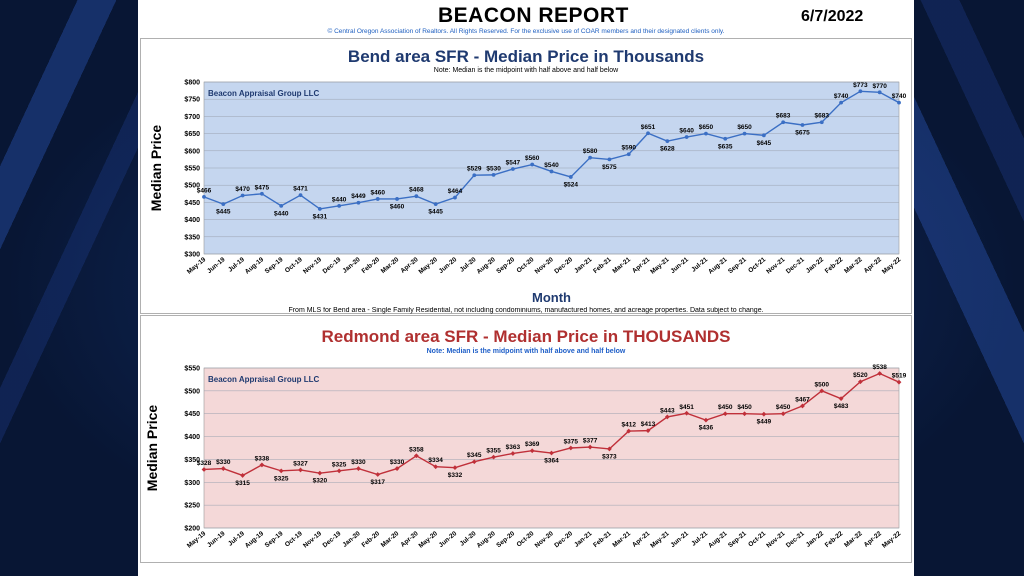 This screenshot has width=1024, height=576. Describe the element at coordinates (204, 190) in the screenshot. I see `bend-data-label: $466` at that location.